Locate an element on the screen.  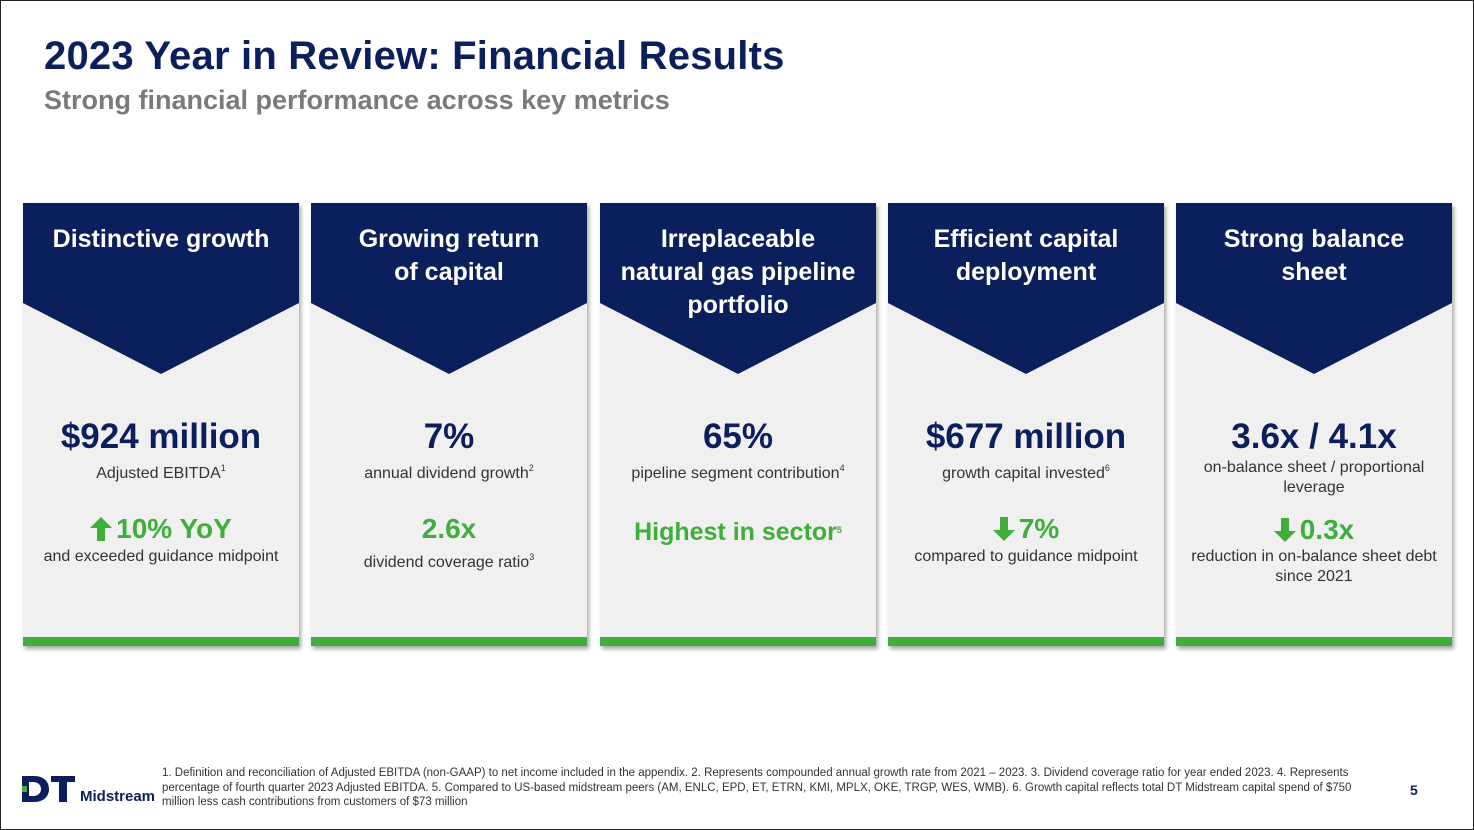
card-metric: 3.6x / 4.1x is located at coordinates (1314, 436).